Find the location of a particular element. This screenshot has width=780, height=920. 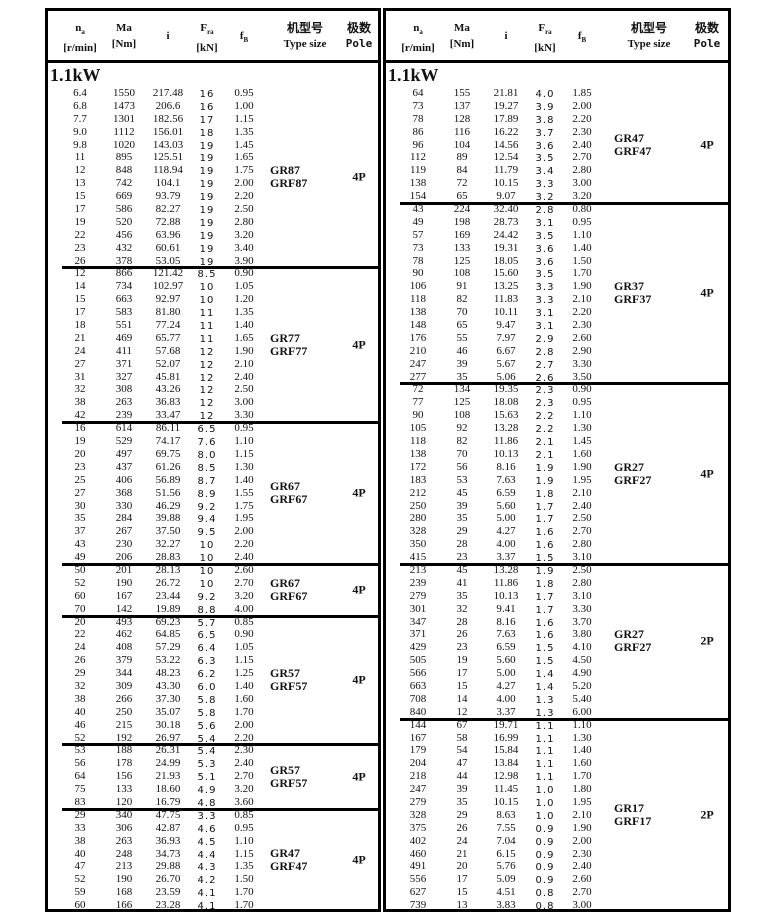

type-size-name: GRF47 is located at coordinates (633, 151).